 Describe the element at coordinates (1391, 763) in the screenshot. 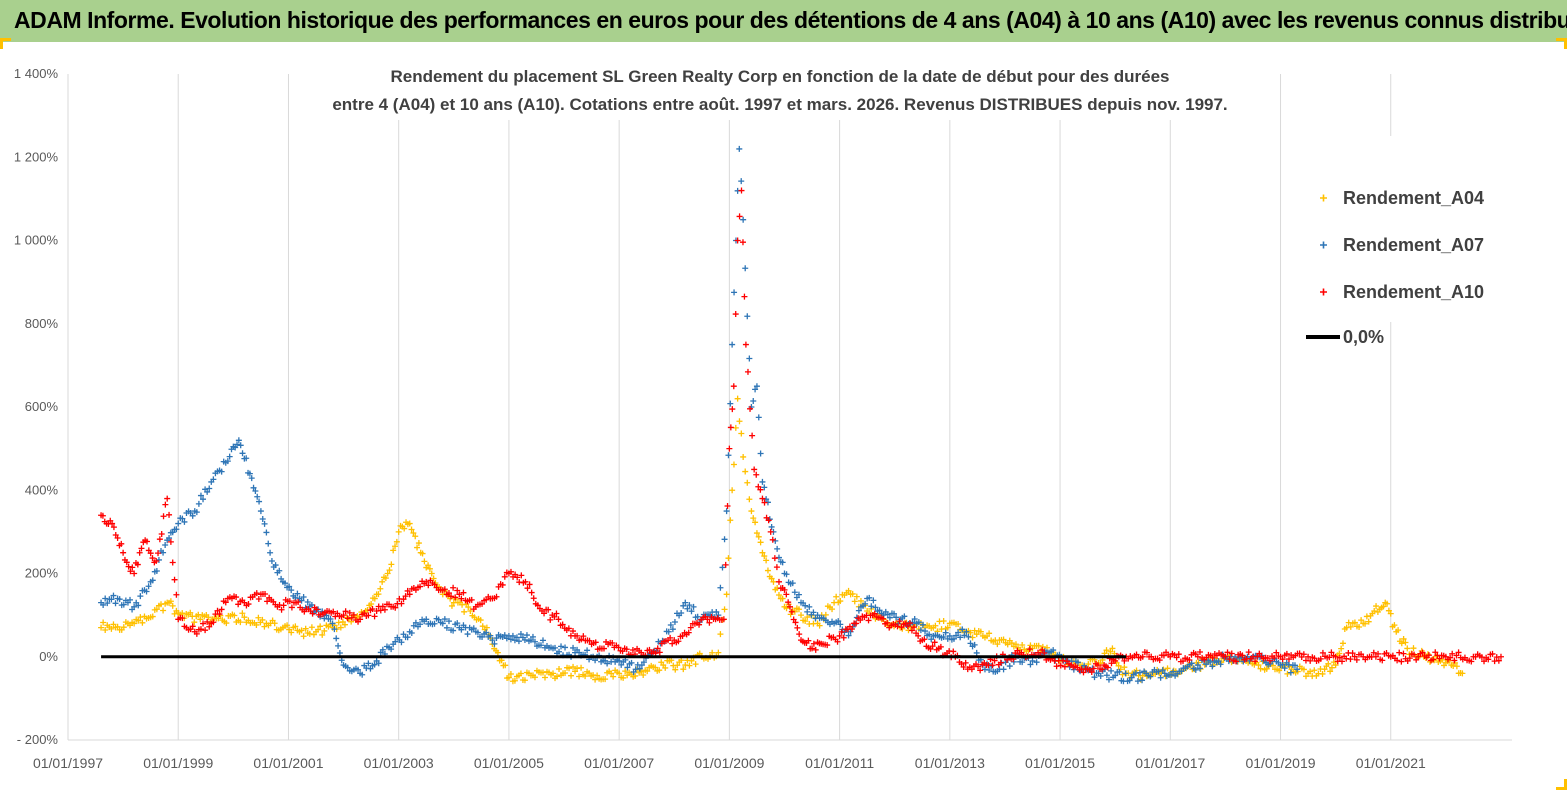

I see `x-tick-label: 01/01/2021` at that location.